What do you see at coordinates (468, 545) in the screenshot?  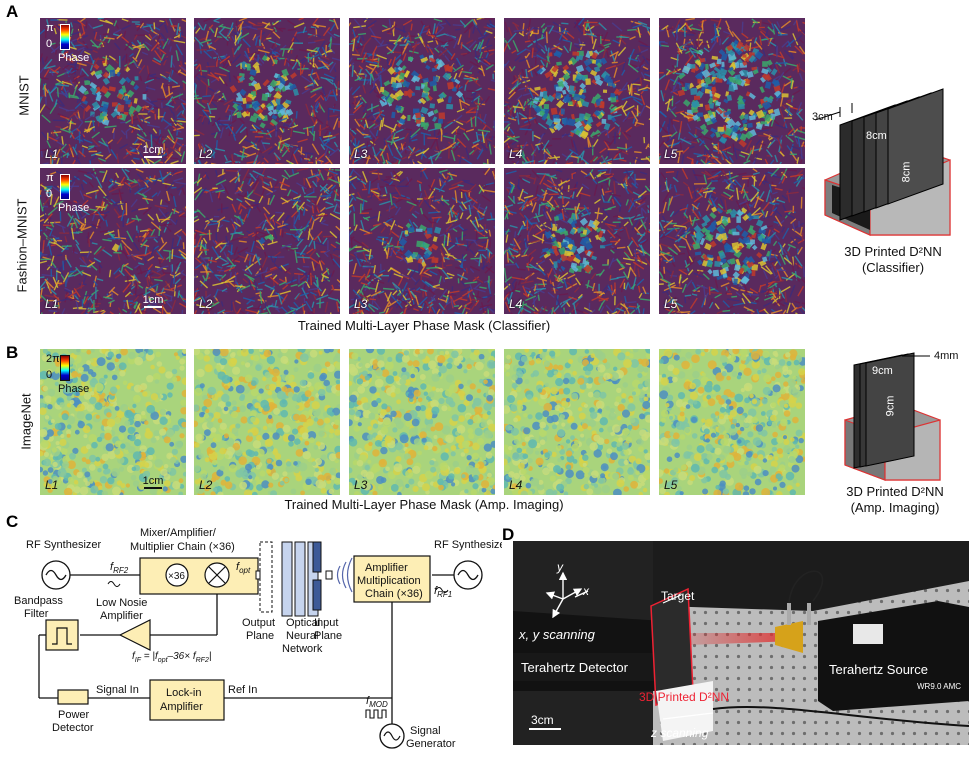 I see `rf-synth-right-label: RF Synthesizer` at bounding box center [468, 545].